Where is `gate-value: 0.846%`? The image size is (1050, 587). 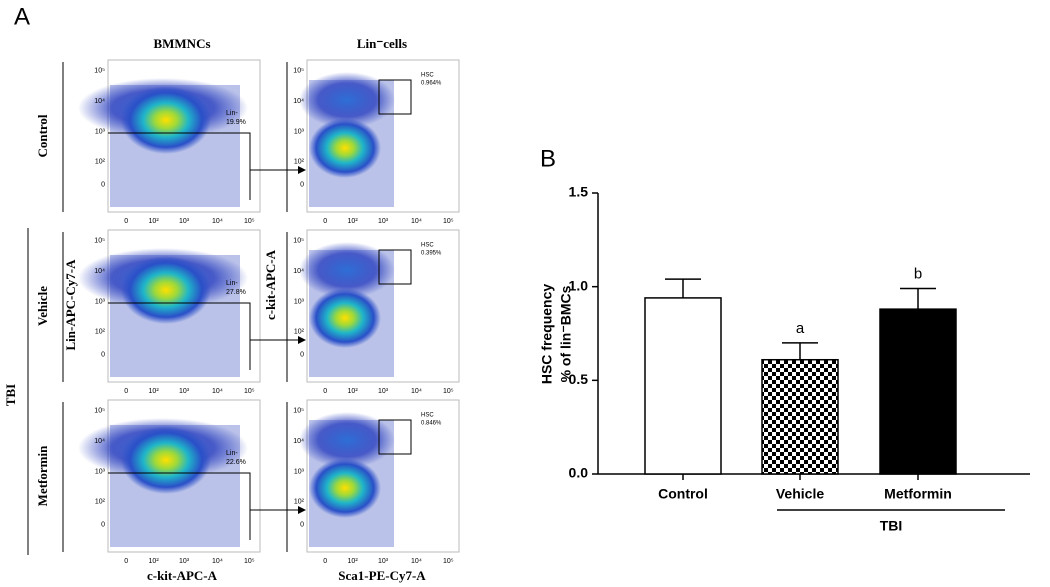 gate-value: 0.846% is located at coordinates (431, 424).